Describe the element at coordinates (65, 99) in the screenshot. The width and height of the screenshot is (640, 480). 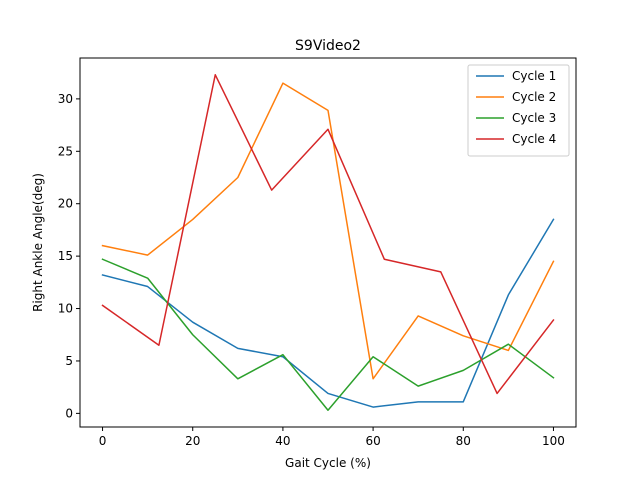
I see `y-tick-label: 30` at that location.